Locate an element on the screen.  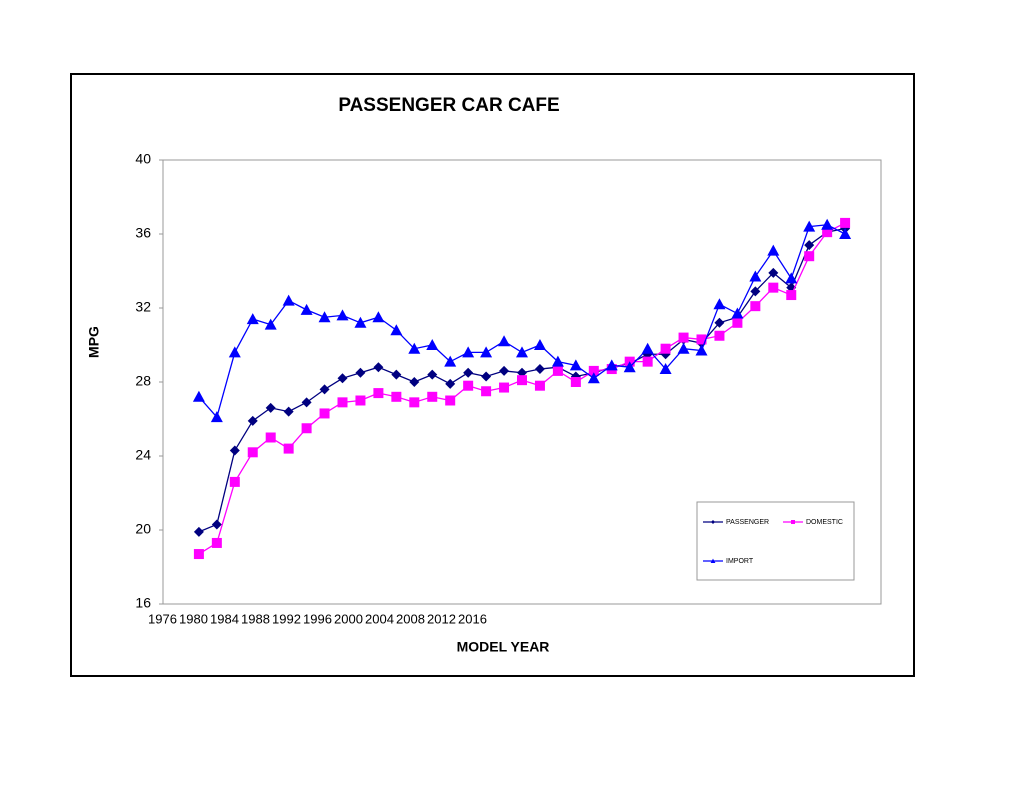
x-axis-label: MODEL YEAR is located at coordinates (503, 647).